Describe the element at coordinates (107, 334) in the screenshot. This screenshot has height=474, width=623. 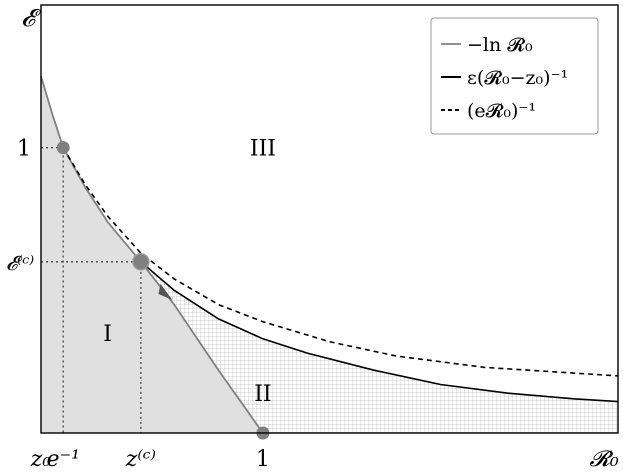
I see `region-label-1: I` at that location.